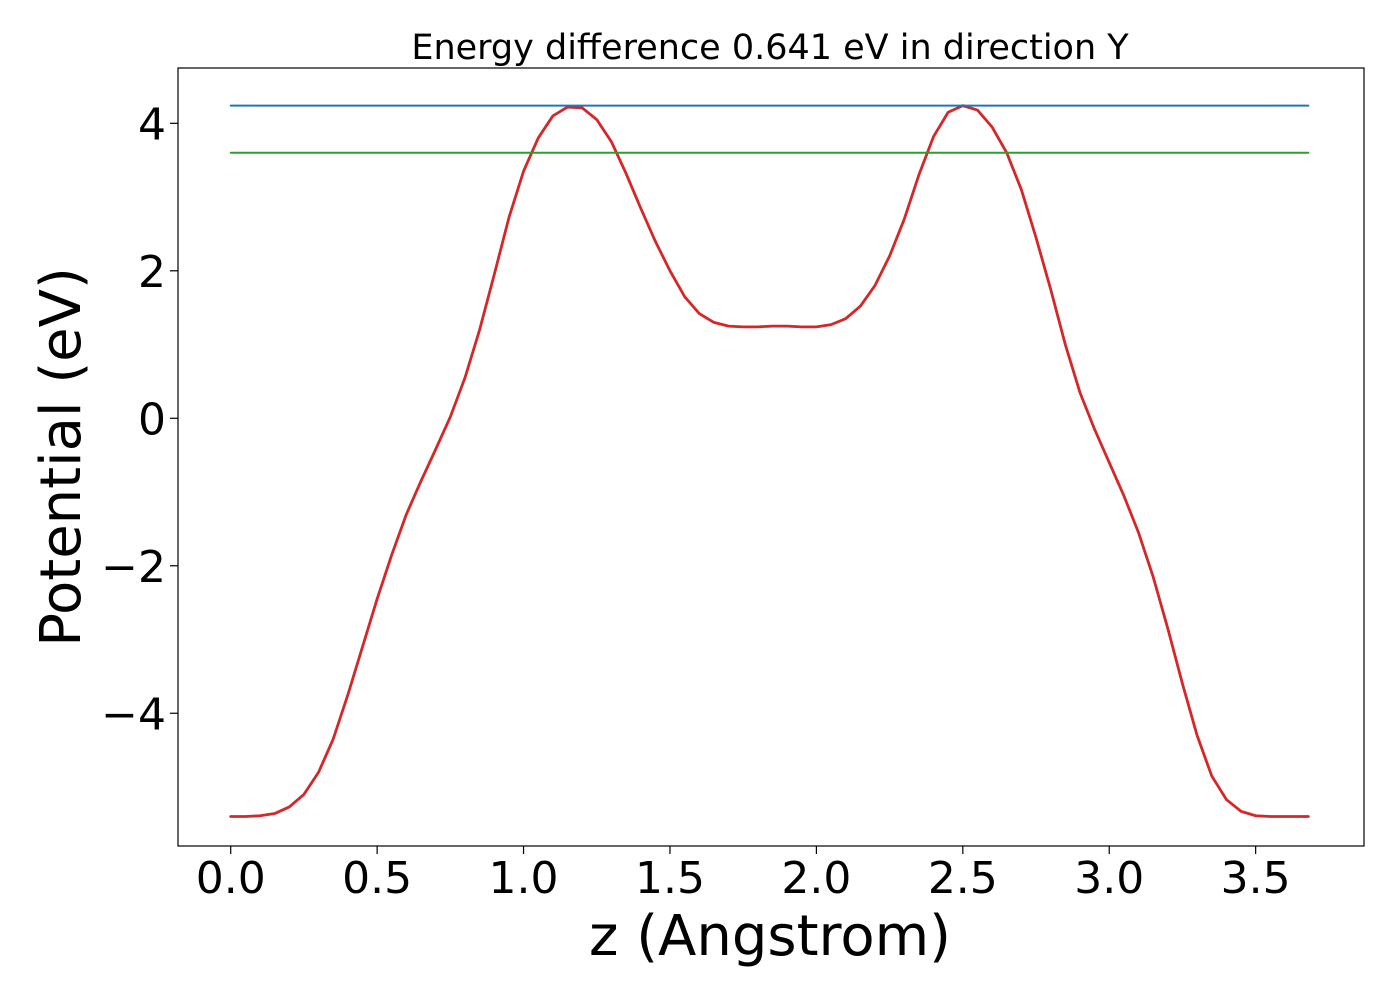 This screenshot has width=1400, height=1004. Describe the element at coordinates (770, 936) in the screenshot. I see `x-axis-label: z (Angstrom)` at that location.